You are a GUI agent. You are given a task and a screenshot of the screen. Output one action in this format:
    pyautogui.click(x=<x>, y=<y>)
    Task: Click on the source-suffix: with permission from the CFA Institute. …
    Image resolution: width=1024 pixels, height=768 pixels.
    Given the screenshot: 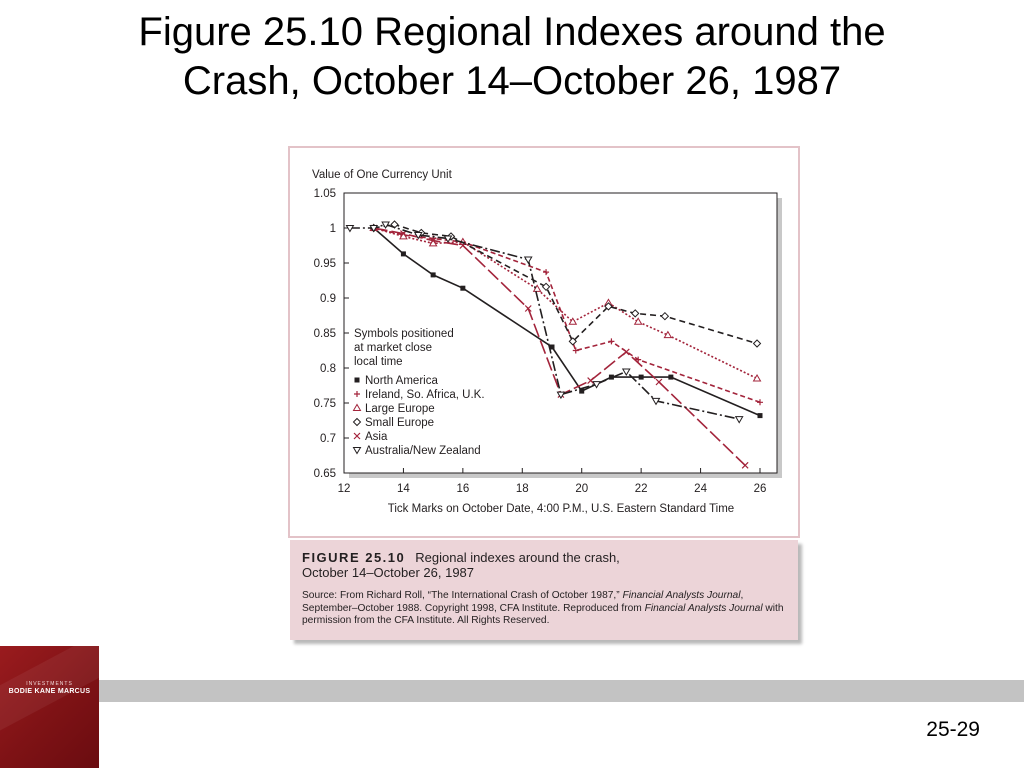 What is the action you would take?
    pyautogui.click(x=543, y=614)
    